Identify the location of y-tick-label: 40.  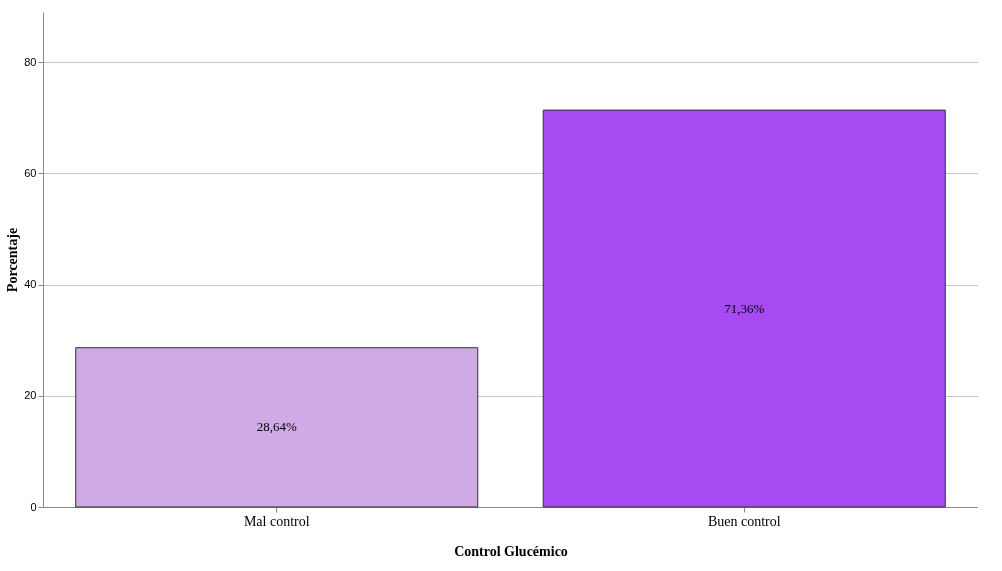
(30, 284).